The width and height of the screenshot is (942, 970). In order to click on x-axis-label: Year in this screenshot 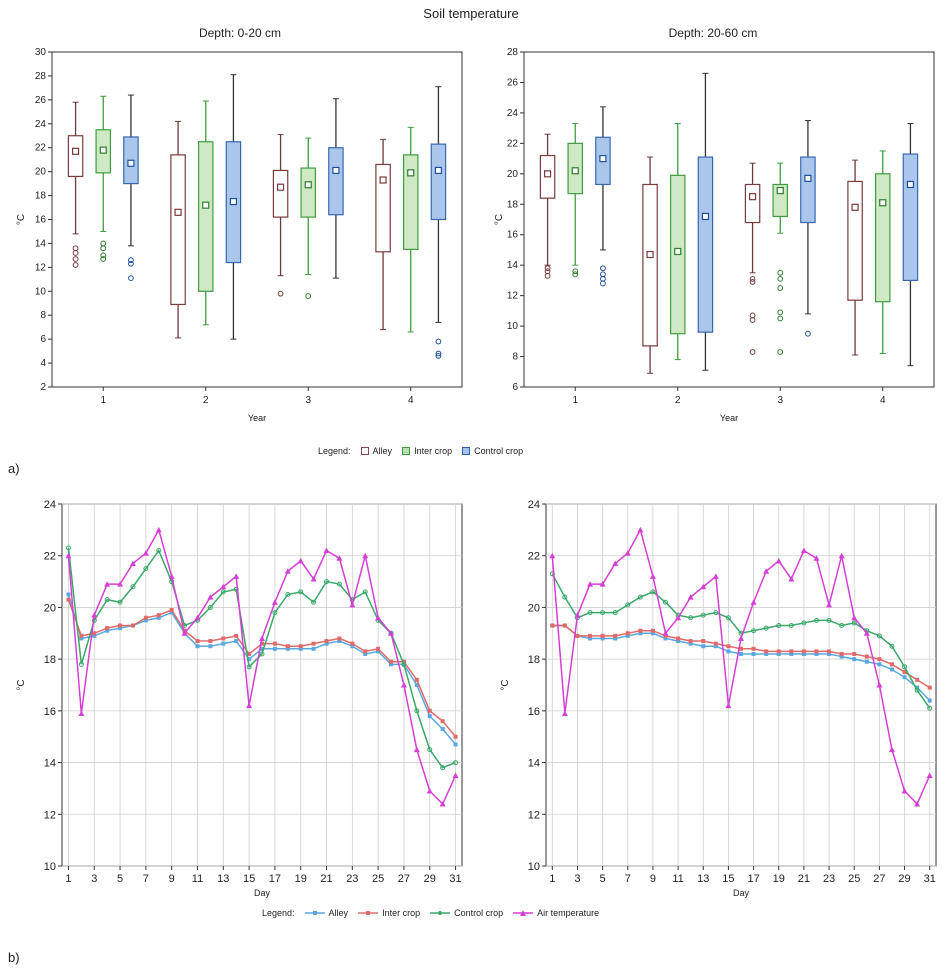, I will do `click(257, 418)`.